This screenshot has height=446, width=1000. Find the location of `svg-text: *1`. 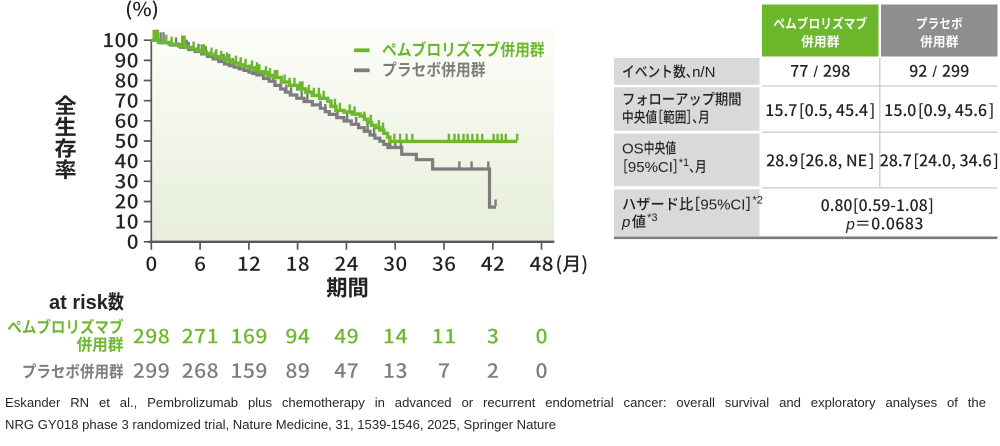

svg-text: *1 is located at coordinates (684, 163).